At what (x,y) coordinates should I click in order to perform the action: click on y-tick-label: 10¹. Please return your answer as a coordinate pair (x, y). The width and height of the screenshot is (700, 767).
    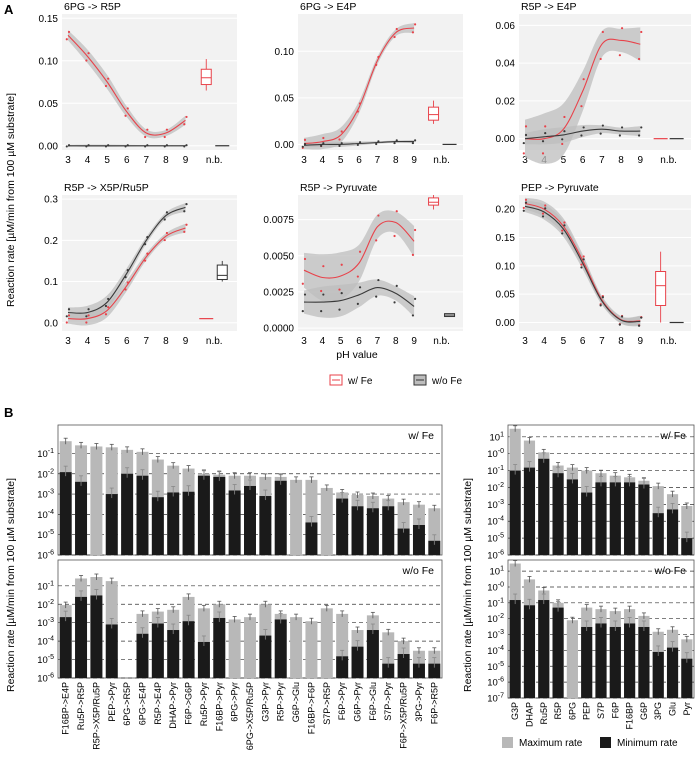
    Looking at the image, I should click on (497, 572).